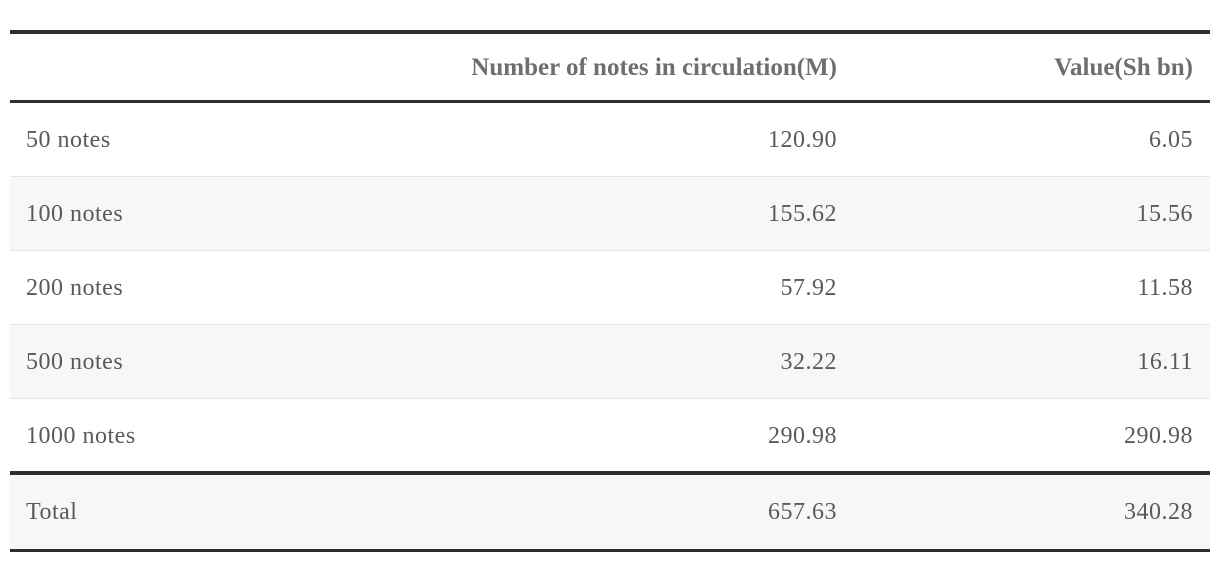  I want to click on cell-value: 57.92, so click(808, 287).